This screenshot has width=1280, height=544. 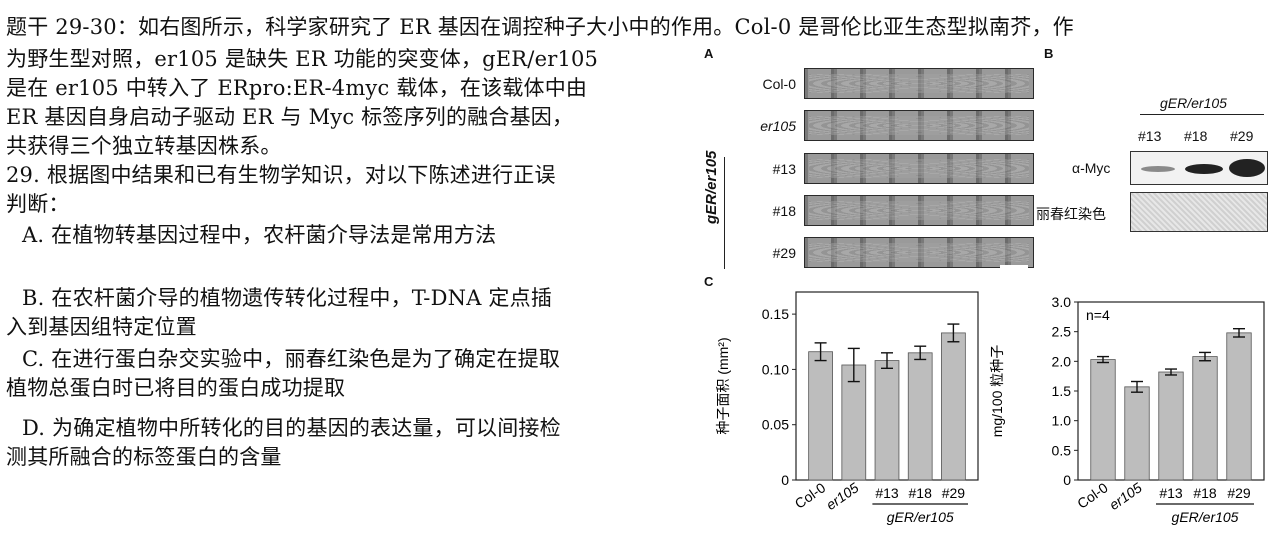 What do you see at coordinates (709, 281) in the screenshot?
I see `panel-c-label: C` at bounding box center [709, 281].